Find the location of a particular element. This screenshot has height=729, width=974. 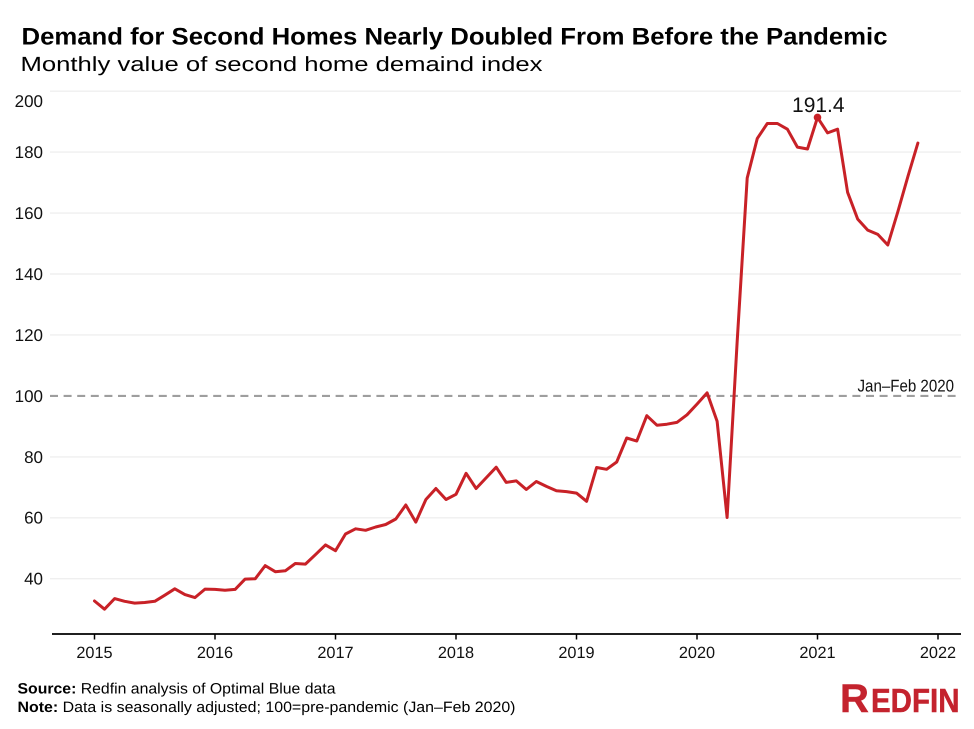

svg-text: 140 is located at coordinates (29, 274).